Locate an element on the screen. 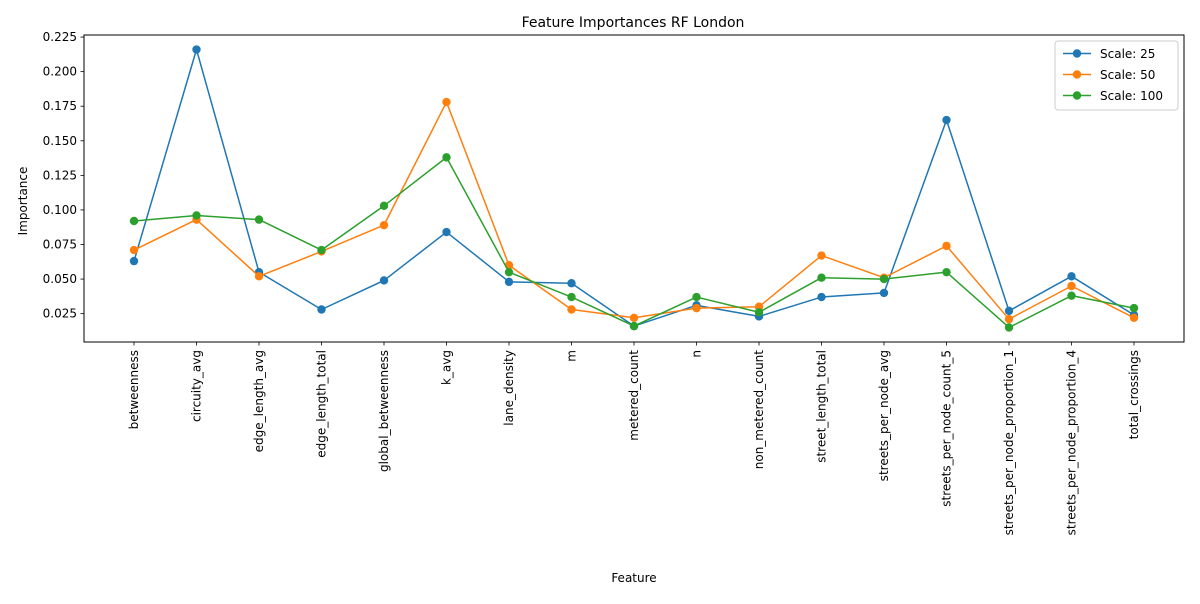 The width and height of the screenshot is (1200, 604). chart-title: Feature Importances RF London is located at coordinates (633, 23).